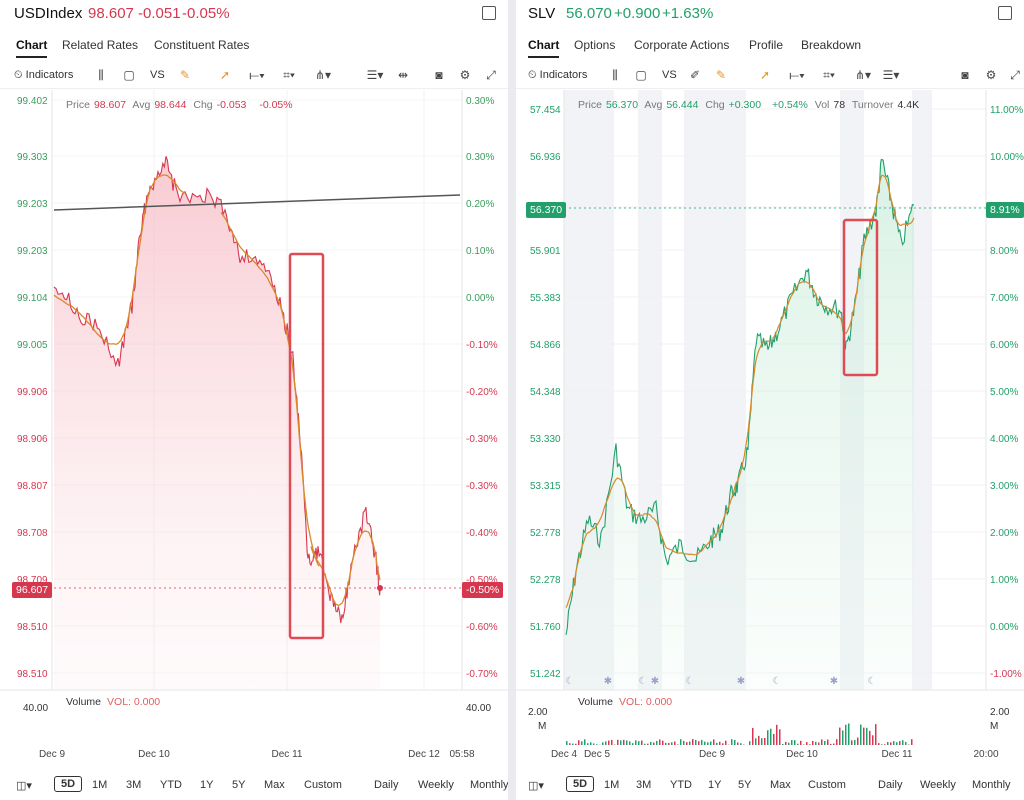  I want to click on info-price: 56.370, so click(622, 105).